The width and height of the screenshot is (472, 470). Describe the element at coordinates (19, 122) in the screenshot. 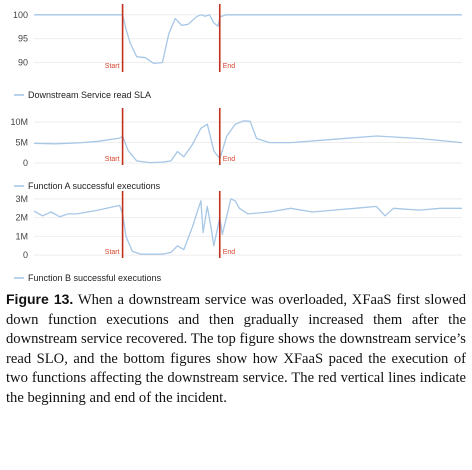

I see `y-tick-label: 10M` at that location.